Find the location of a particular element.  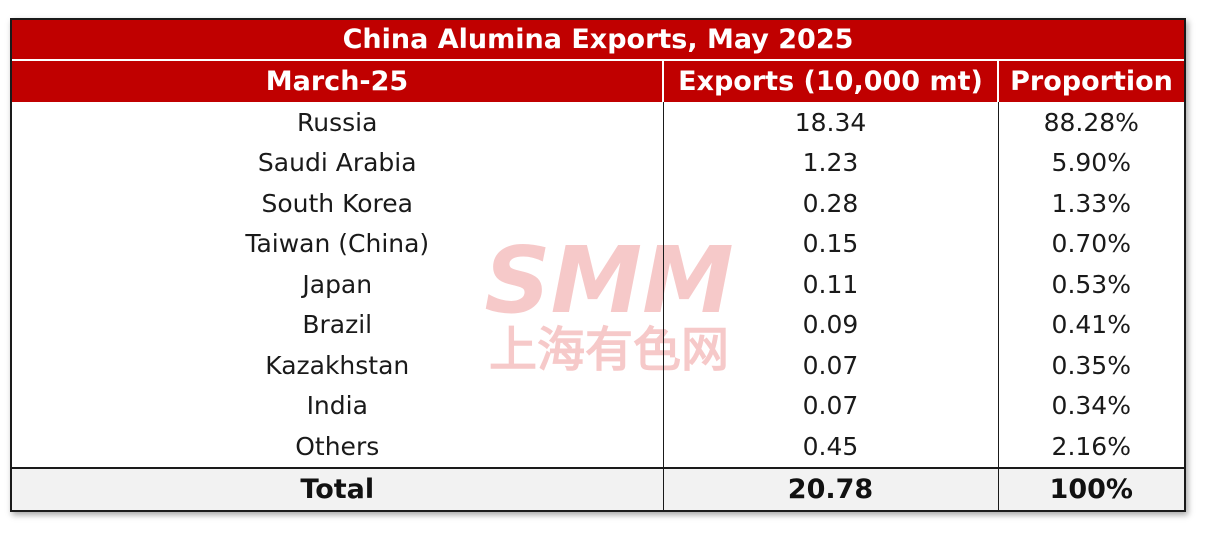

table-row: Others 0.45 2.16% is located at coordinates (598, 447).